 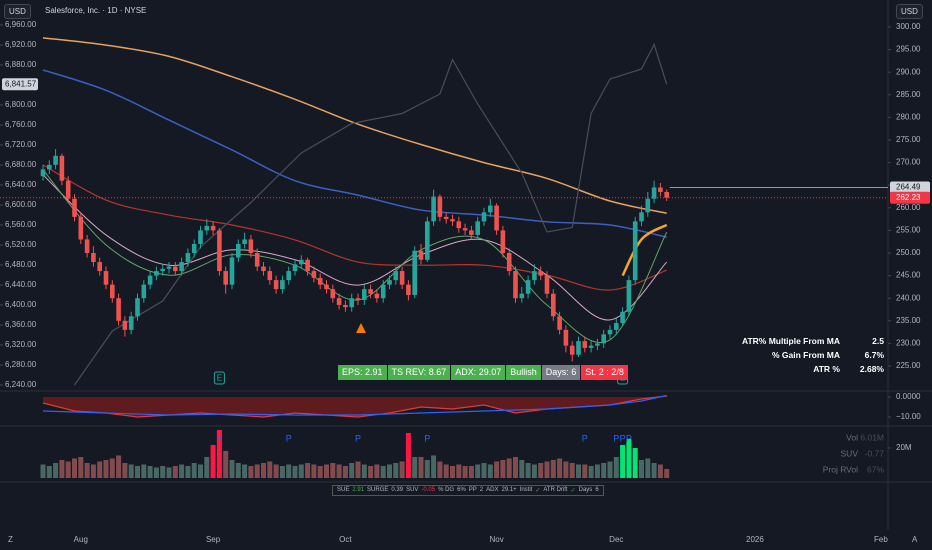 I want to click on strip-label: Instit, so click(x=526, y=490).